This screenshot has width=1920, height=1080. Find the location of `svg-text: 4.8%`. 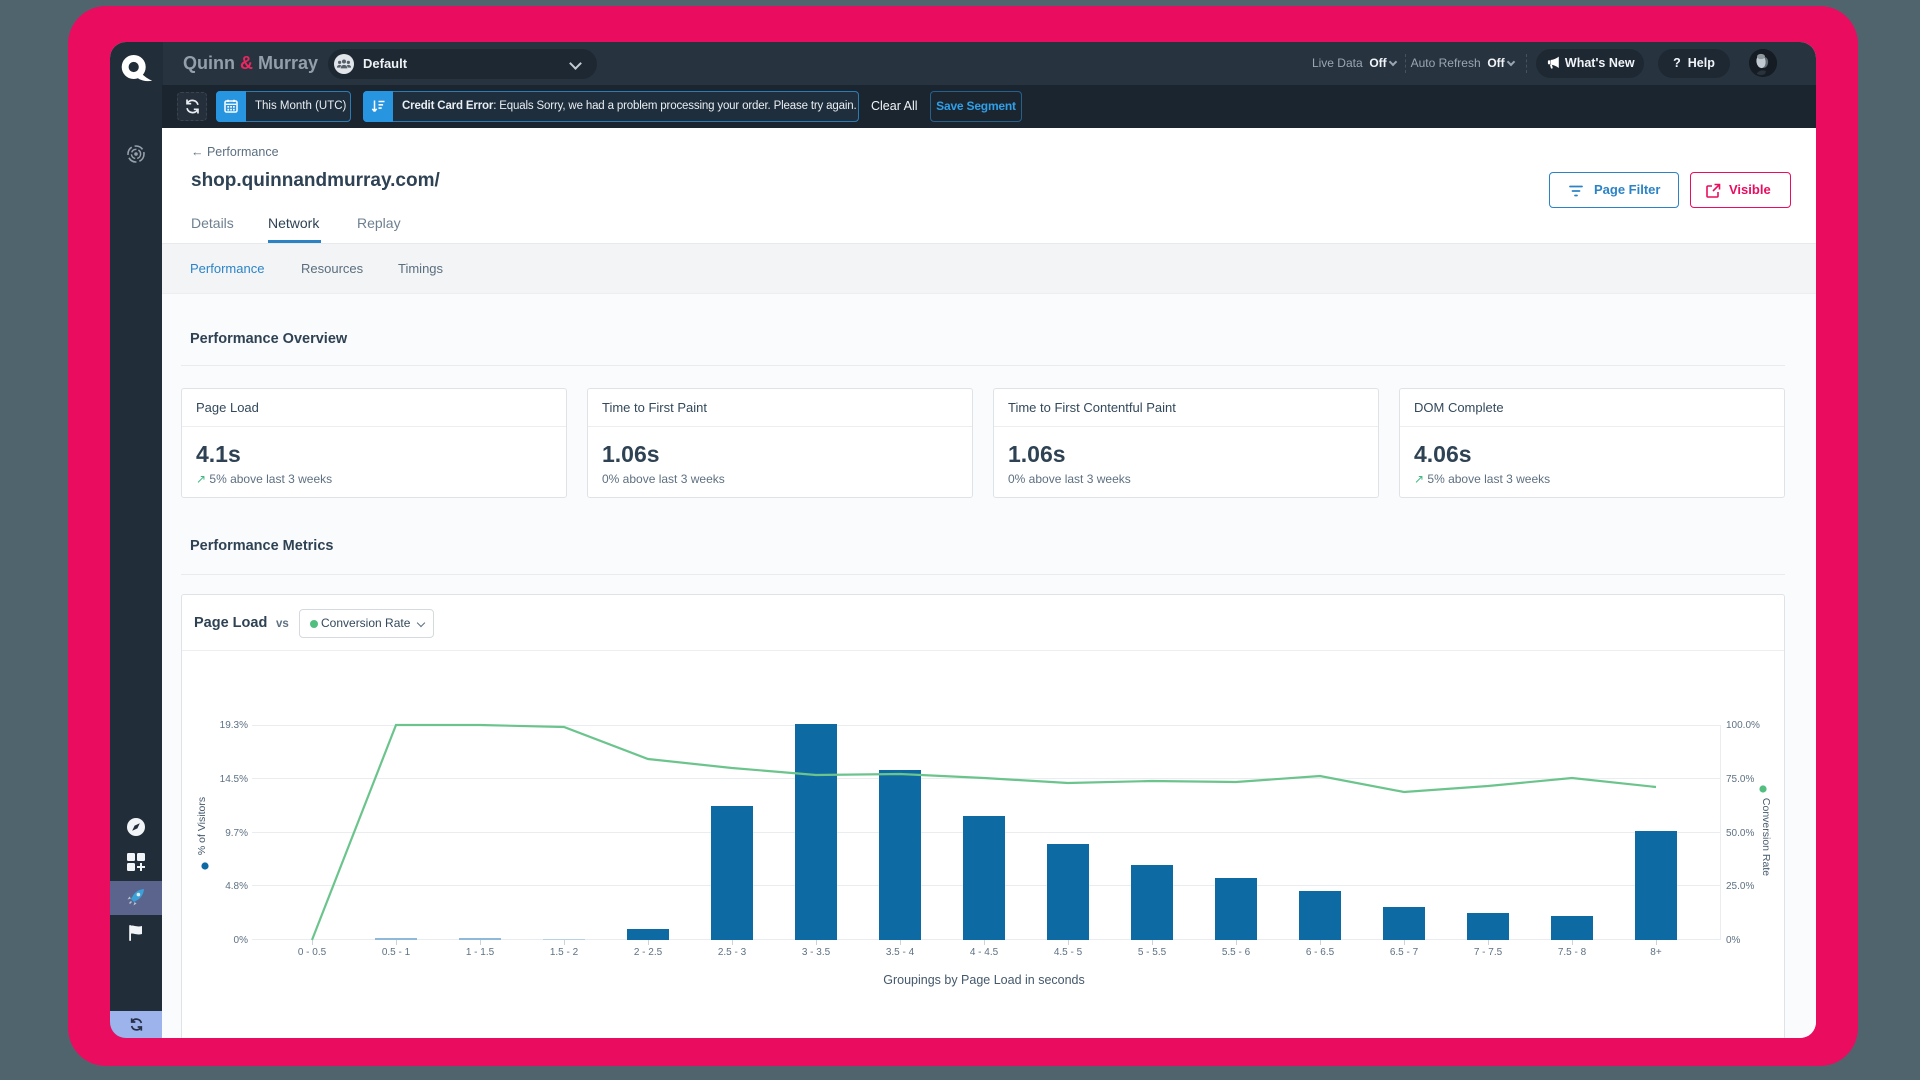

svg-text: 4.8% is located at coordinates (236, 886).